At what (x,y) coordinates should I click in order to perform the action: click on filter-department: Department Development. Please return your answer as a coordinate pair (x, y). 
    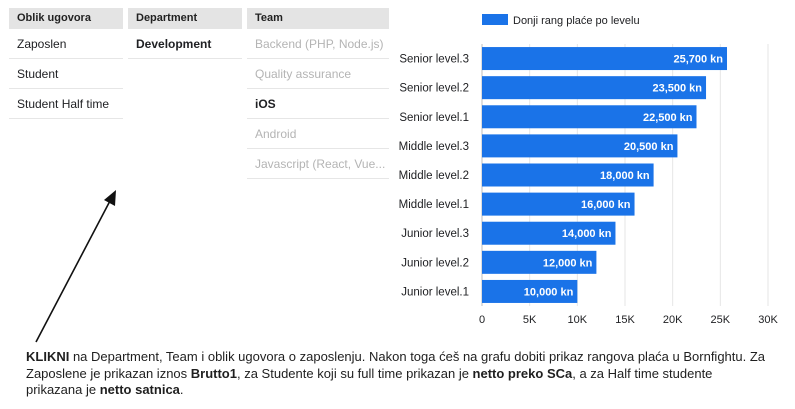
    Looking at the image, I should click on (185, 33).